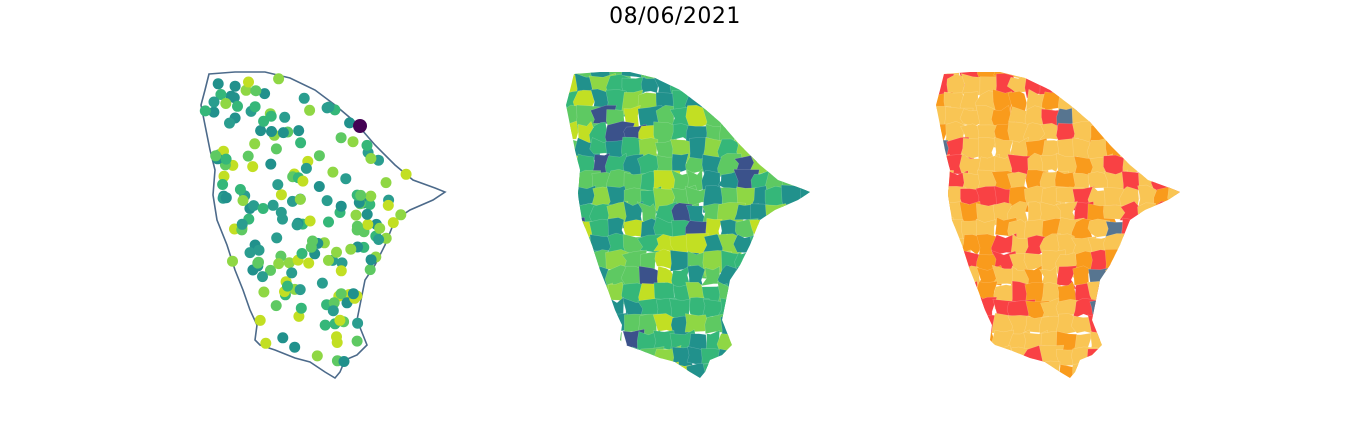  I want to click on classification-map-panel, so click(1058, 225).